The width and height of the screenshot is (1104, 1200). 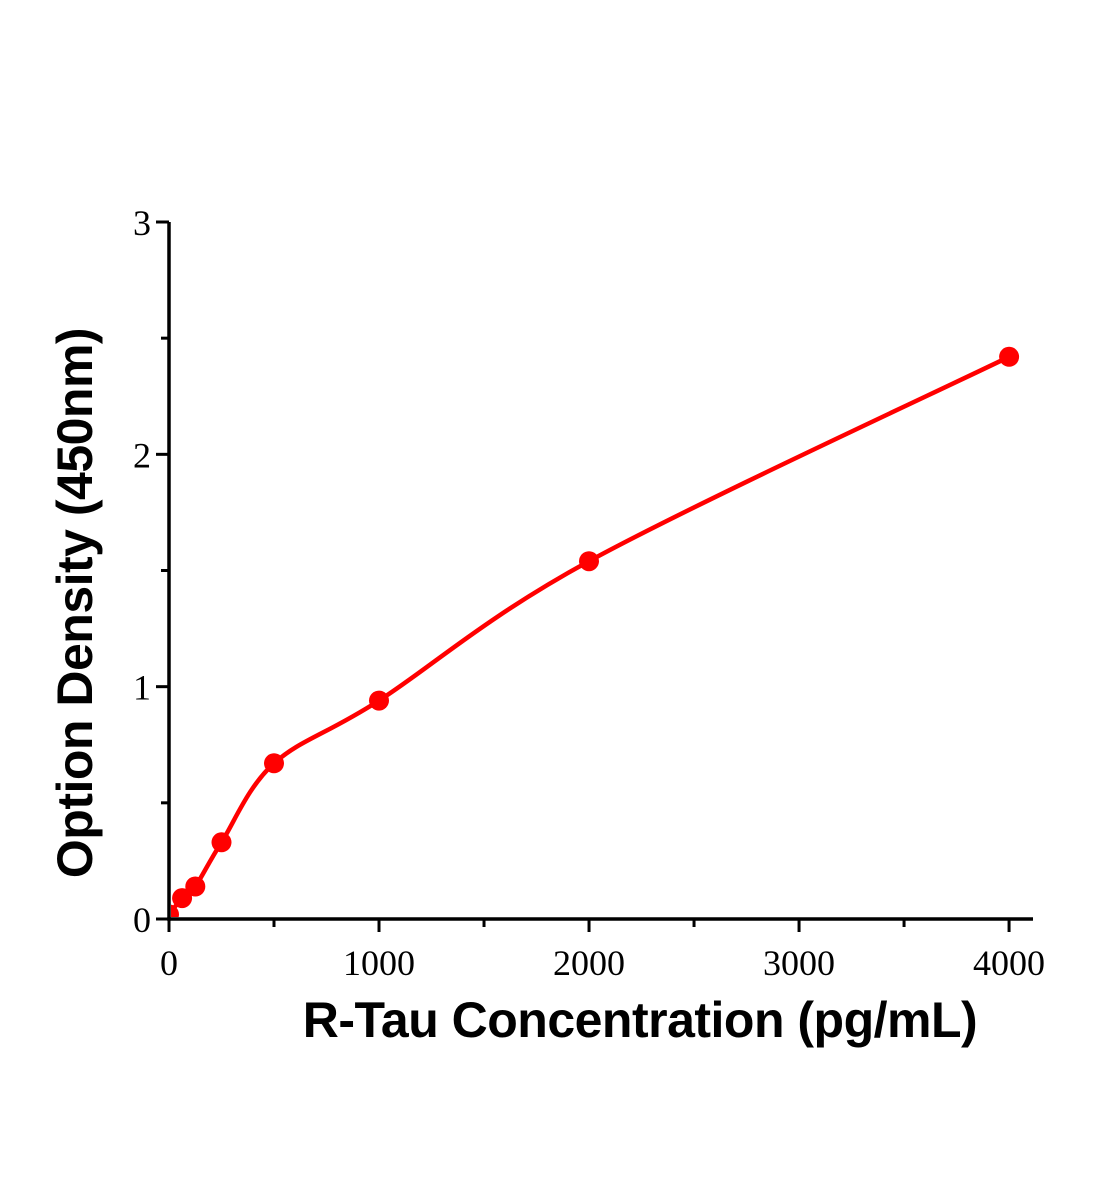 What do you see at coordinates (589, 963) in the screenshot?
I see `x-tick-label: 2000` at bounding box center [589, 963].